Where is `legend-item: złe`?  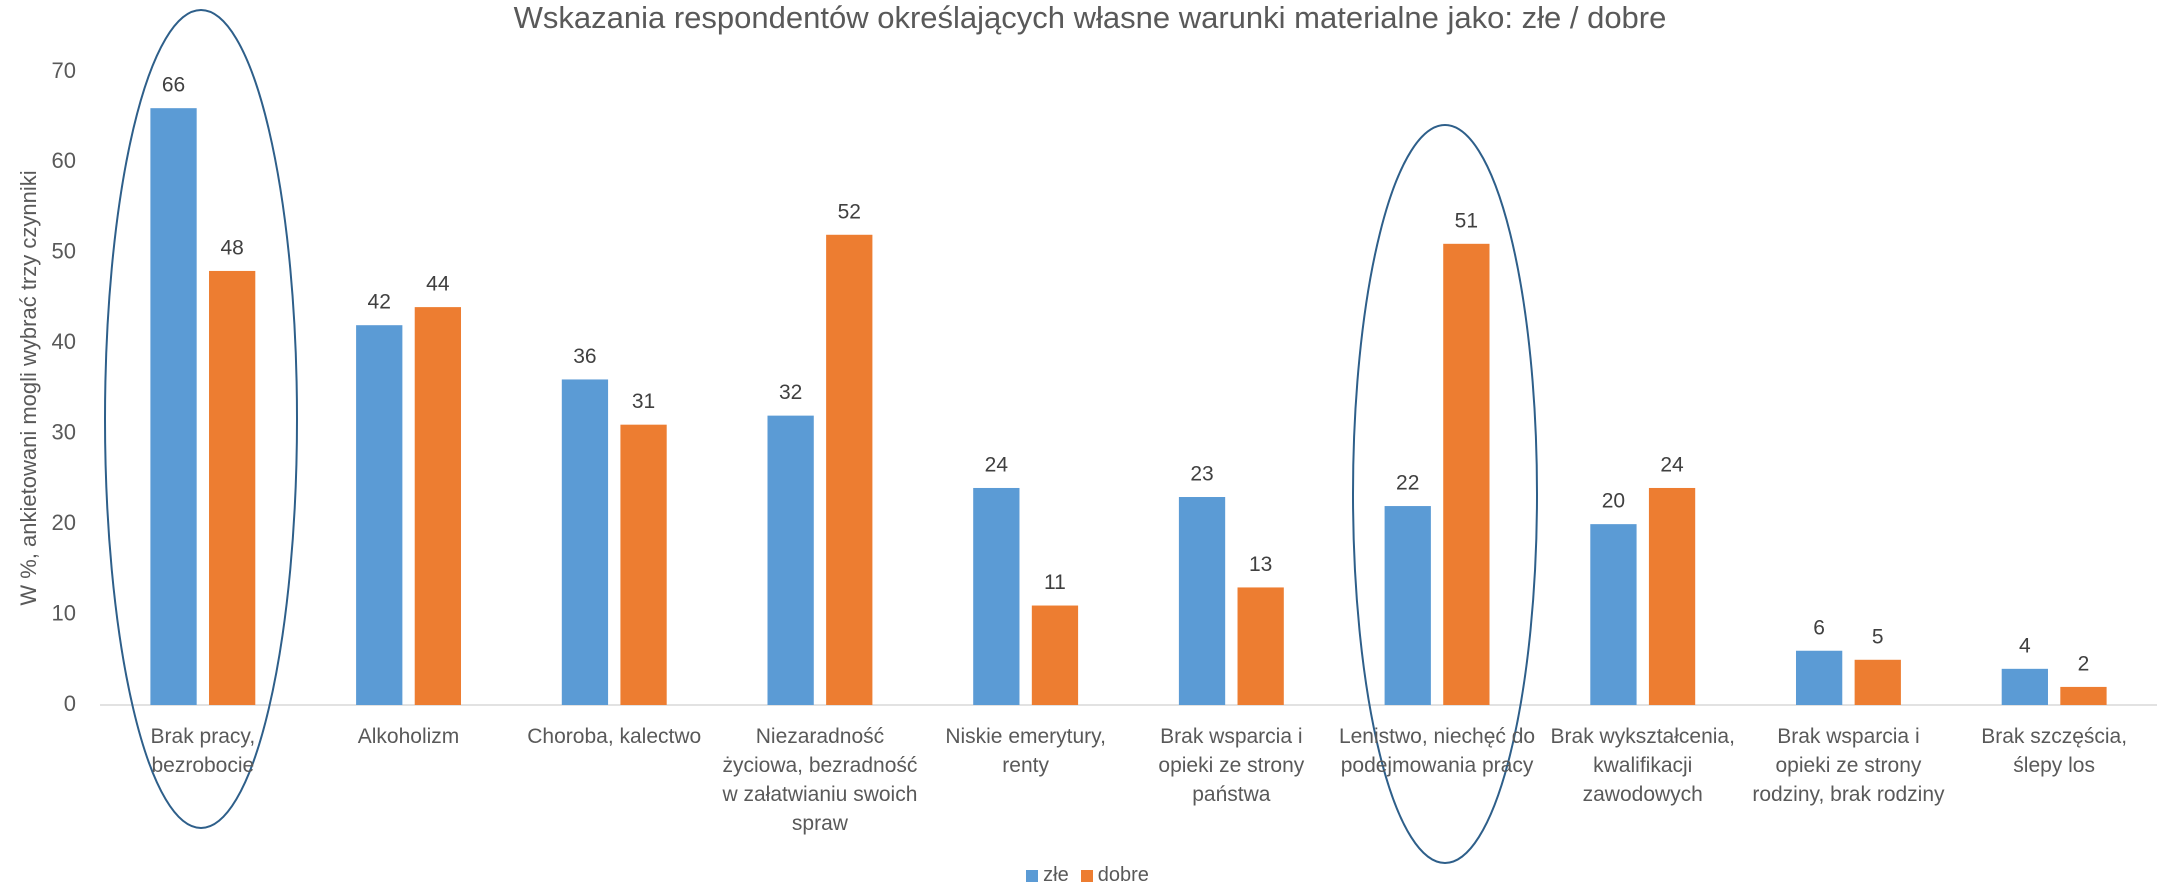
legend-item: złe is located at coordinates (1047, 875).